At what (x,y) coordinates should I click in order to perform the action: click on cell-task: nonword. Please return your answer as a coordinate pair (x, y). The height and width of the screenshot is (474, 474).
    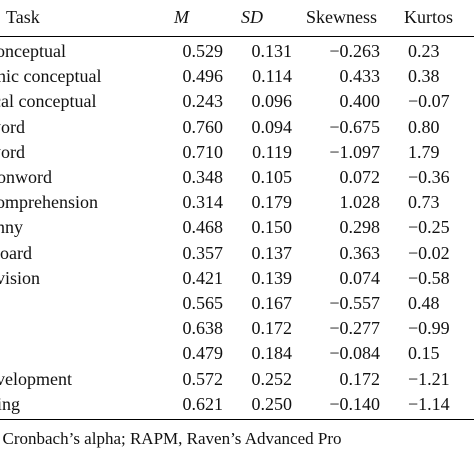
    Looking at the image, I should click on (26, 177).